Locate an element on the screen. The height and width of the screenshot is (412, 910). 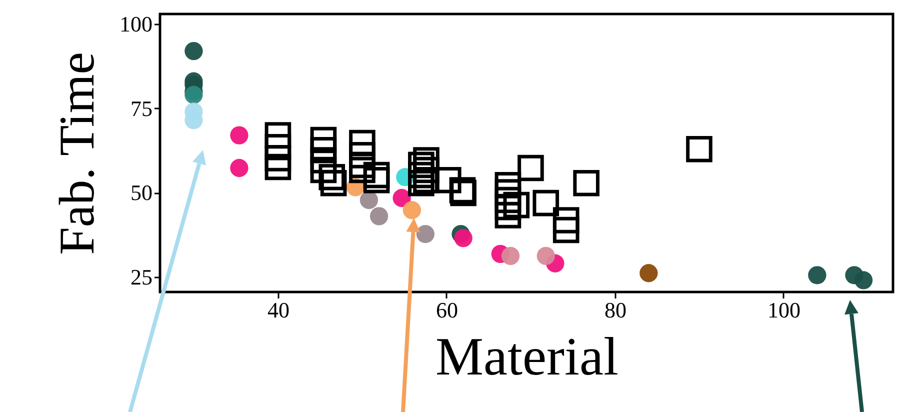
x-tick-label: 60 is located at coordinates (447, 310).